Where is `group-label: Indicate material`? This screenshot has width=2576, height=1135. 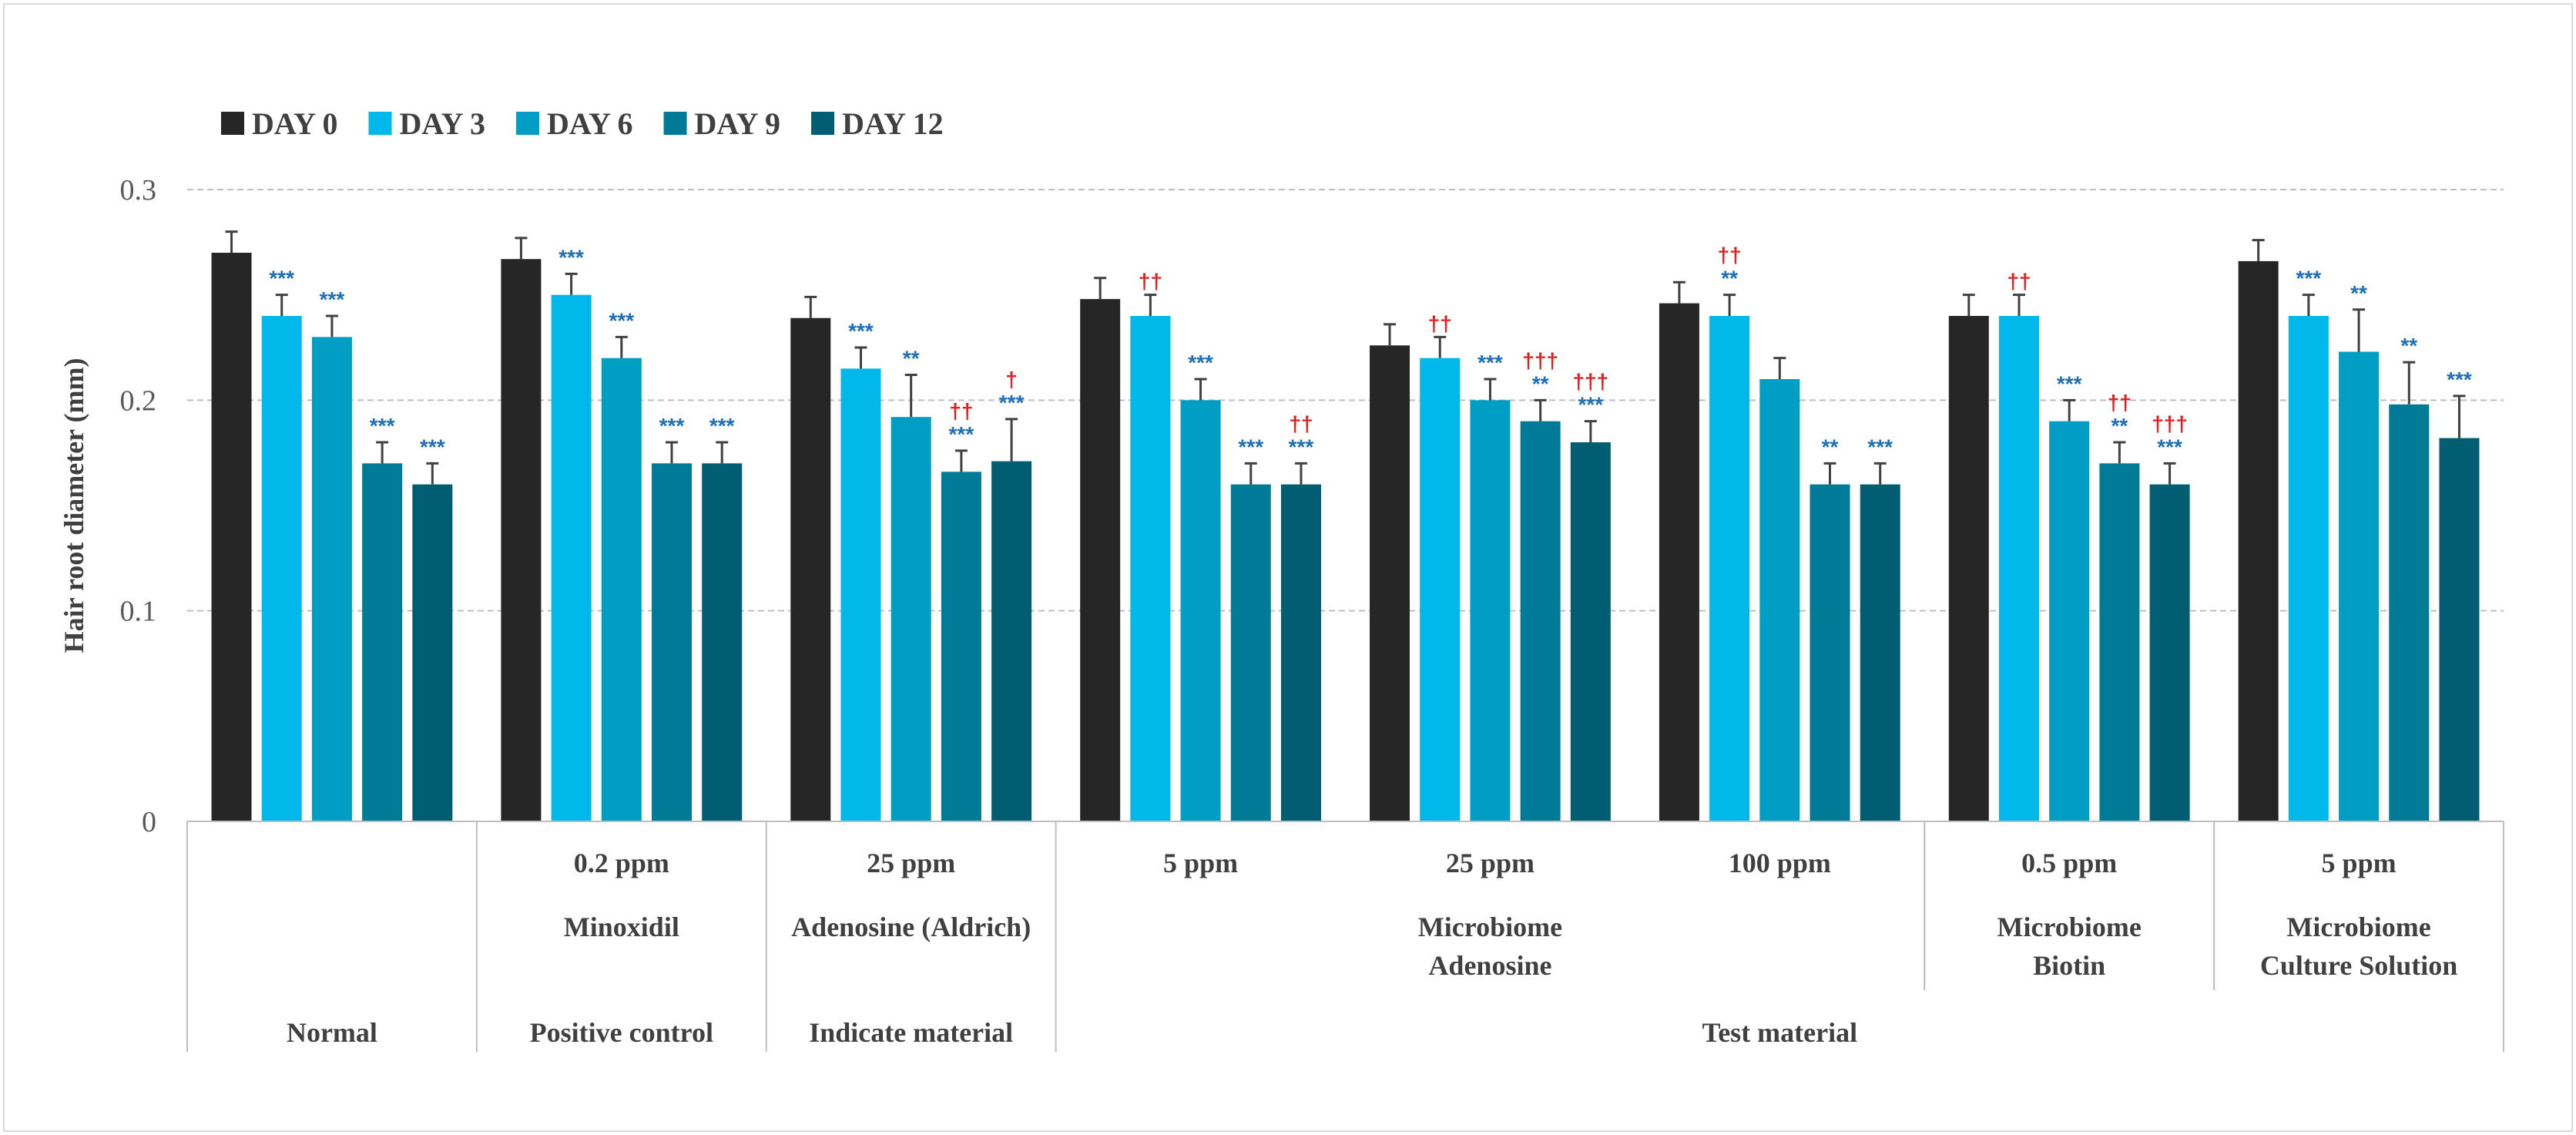
group-label: Indicate material is located at coordinates (911, 1032).